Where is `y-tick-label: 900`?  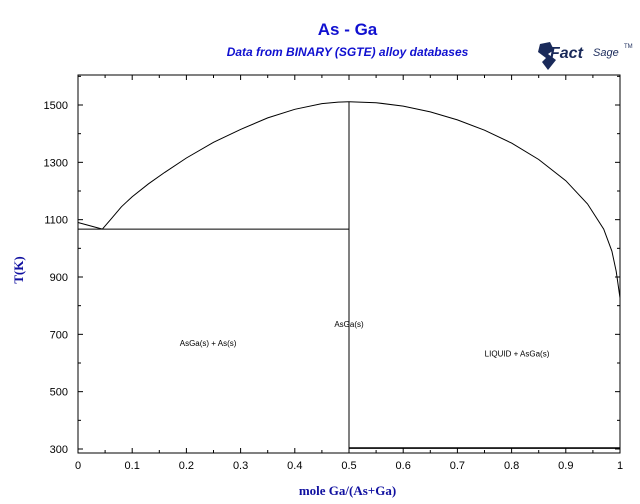
y-tick-label: 900 is located at coordinates (59, 278).